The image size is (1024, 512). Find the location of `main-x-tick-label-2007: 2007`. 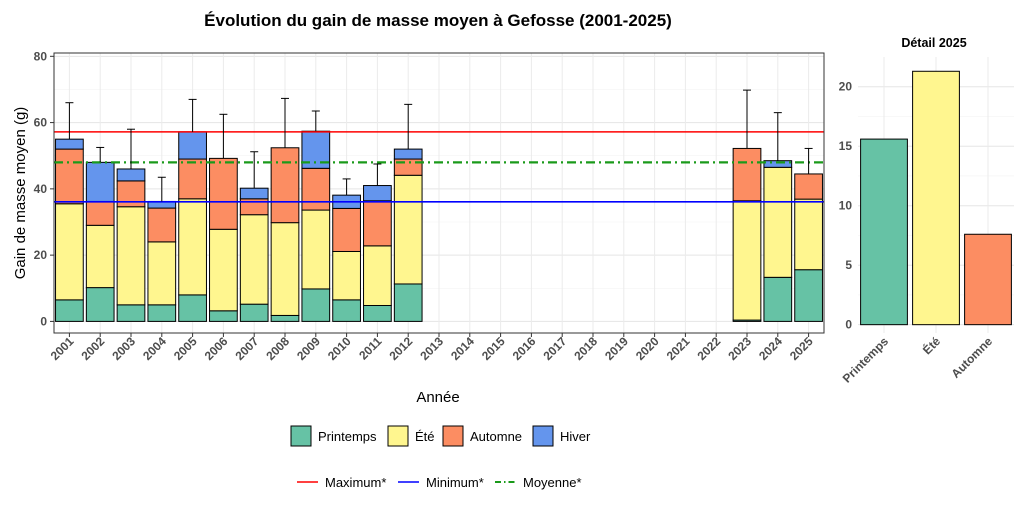

main-x-tick-label-2007: 2007 is located at coordinates (247, 348).